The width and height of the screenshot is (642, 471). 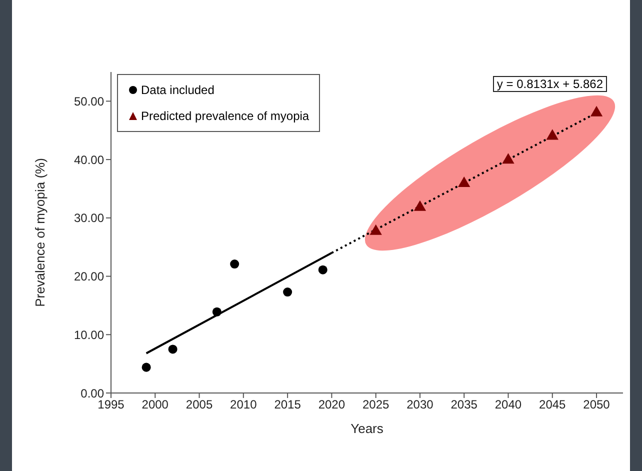 What do you see at coordinates (596, 405) in the screenshot?
I see `x-tick-label: 2050` at bounding box center [596, 405].